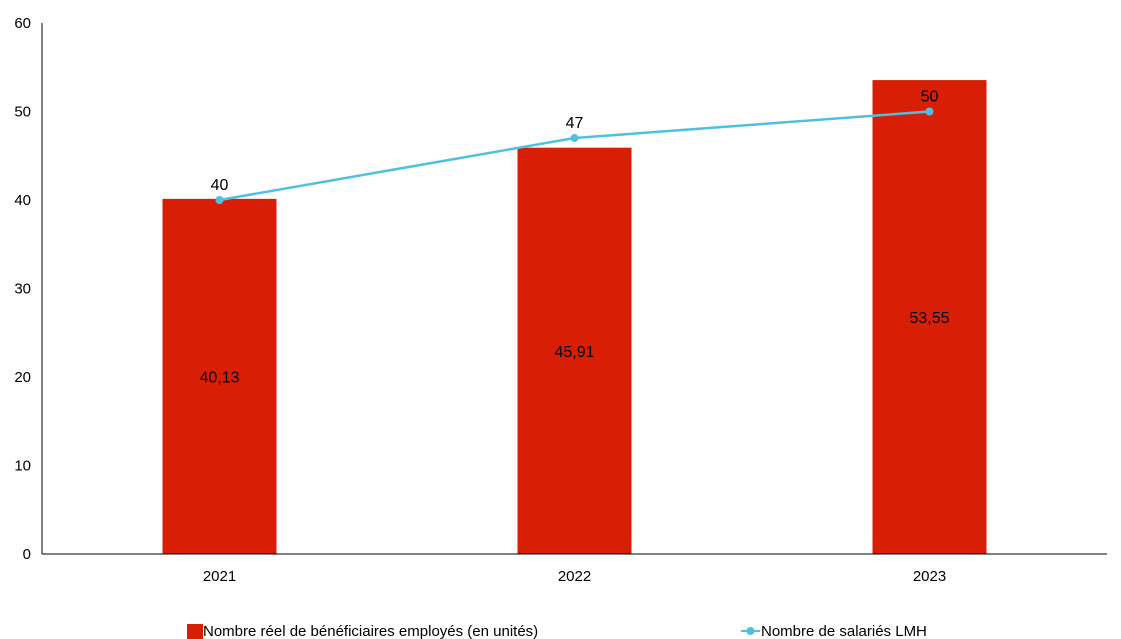 Image resolution: width=1121 pixels, height=639 pixels. What do you see at coordinates (195, 631) in the screenshot?
I see `legend-bar-swatch` at bounding box center [195, 631].